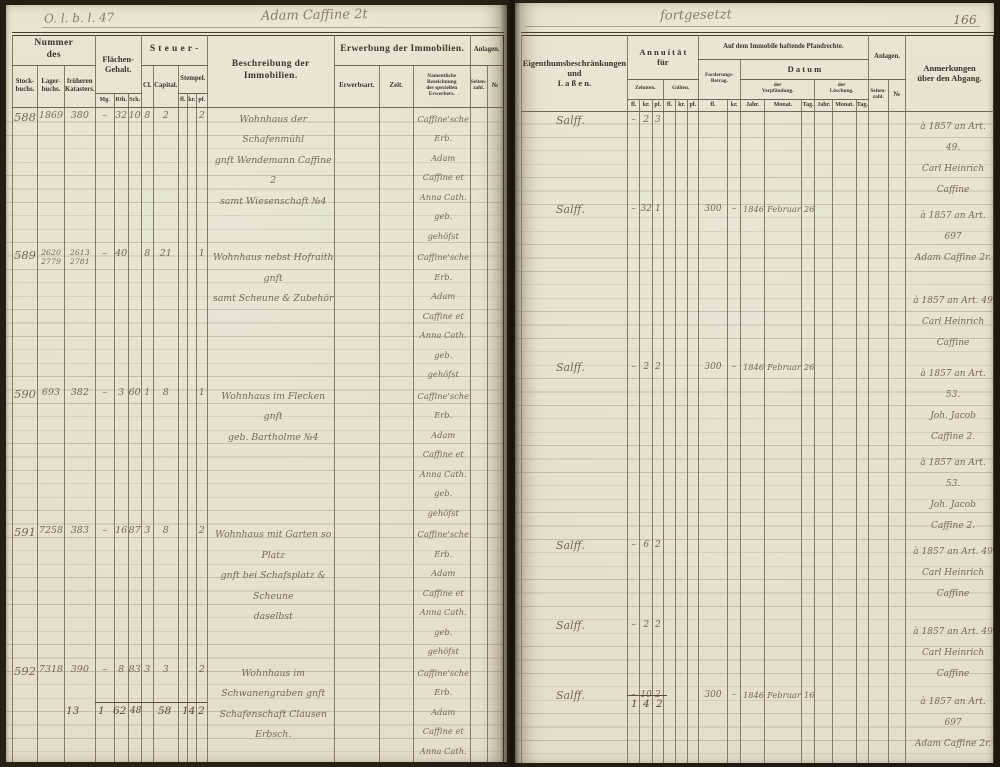 Image resolution: width=1000 pixels, height=767 pixels. Describe the element at coordinates (719, 79) in the screenshot. I see `col-header-forderung: Forderungs- Betrag.` at that location.